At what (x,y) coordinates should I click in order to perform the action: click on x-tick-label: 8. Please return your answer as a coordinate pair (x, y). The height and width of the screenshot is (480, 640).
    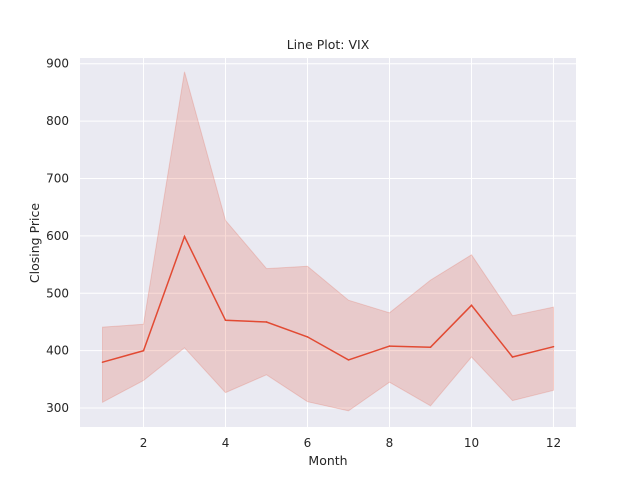
    Looking at the image, I should click on (390, 443).